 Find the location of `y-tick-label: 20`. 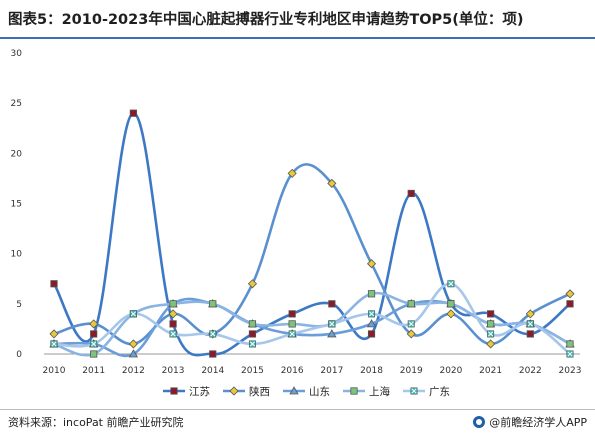

y-tick-label: 20 is located at coordinates (17, 154).